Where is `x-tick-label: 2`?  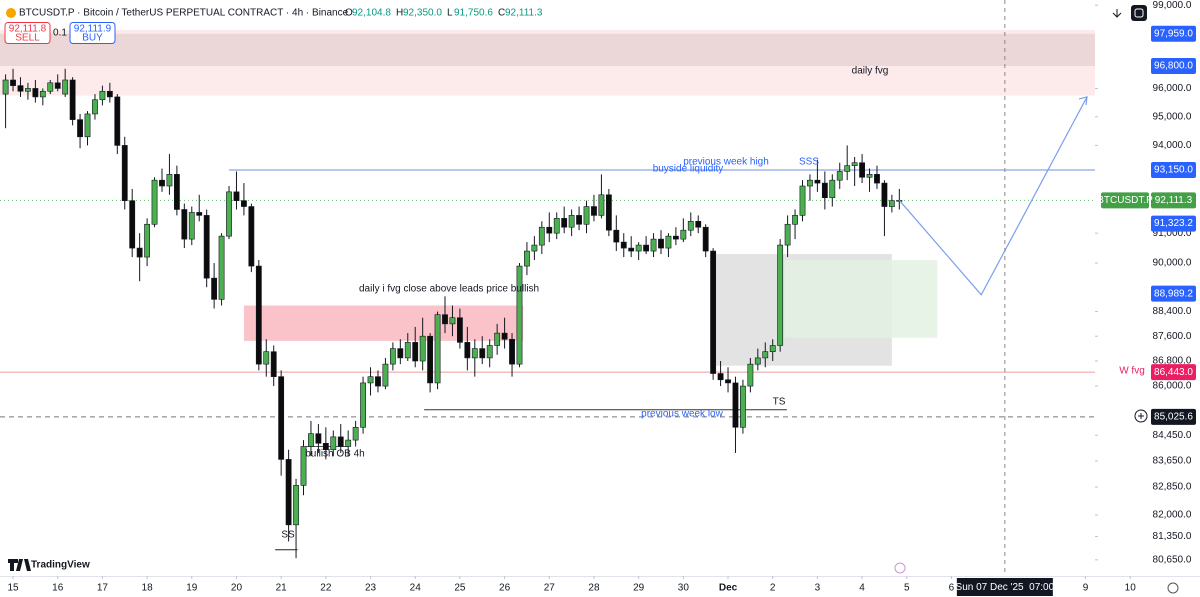
x-tick-label: 2 is located at coordinates (773, 588).